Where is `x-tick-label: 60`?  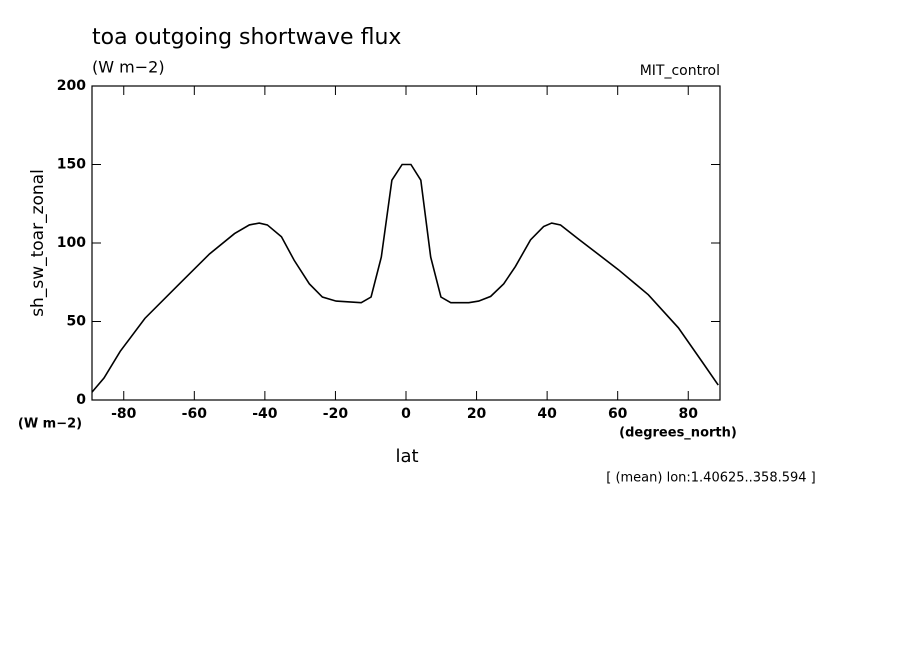
x-tick-label: 60 is located at coordinates (618, 414).